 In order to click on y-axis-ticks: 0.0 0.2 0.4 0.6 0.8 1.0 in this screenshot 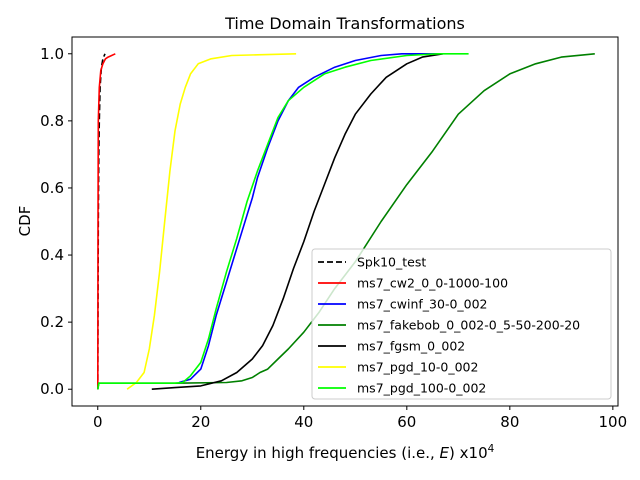, I will do `click(56, 221)`.